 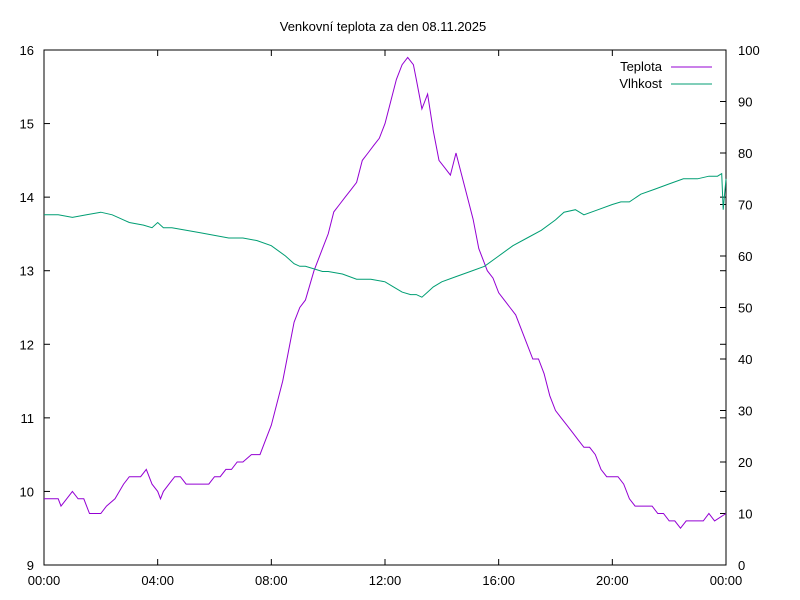 I want to click on y2-tick-label: 20, so click(x=745, y=462).